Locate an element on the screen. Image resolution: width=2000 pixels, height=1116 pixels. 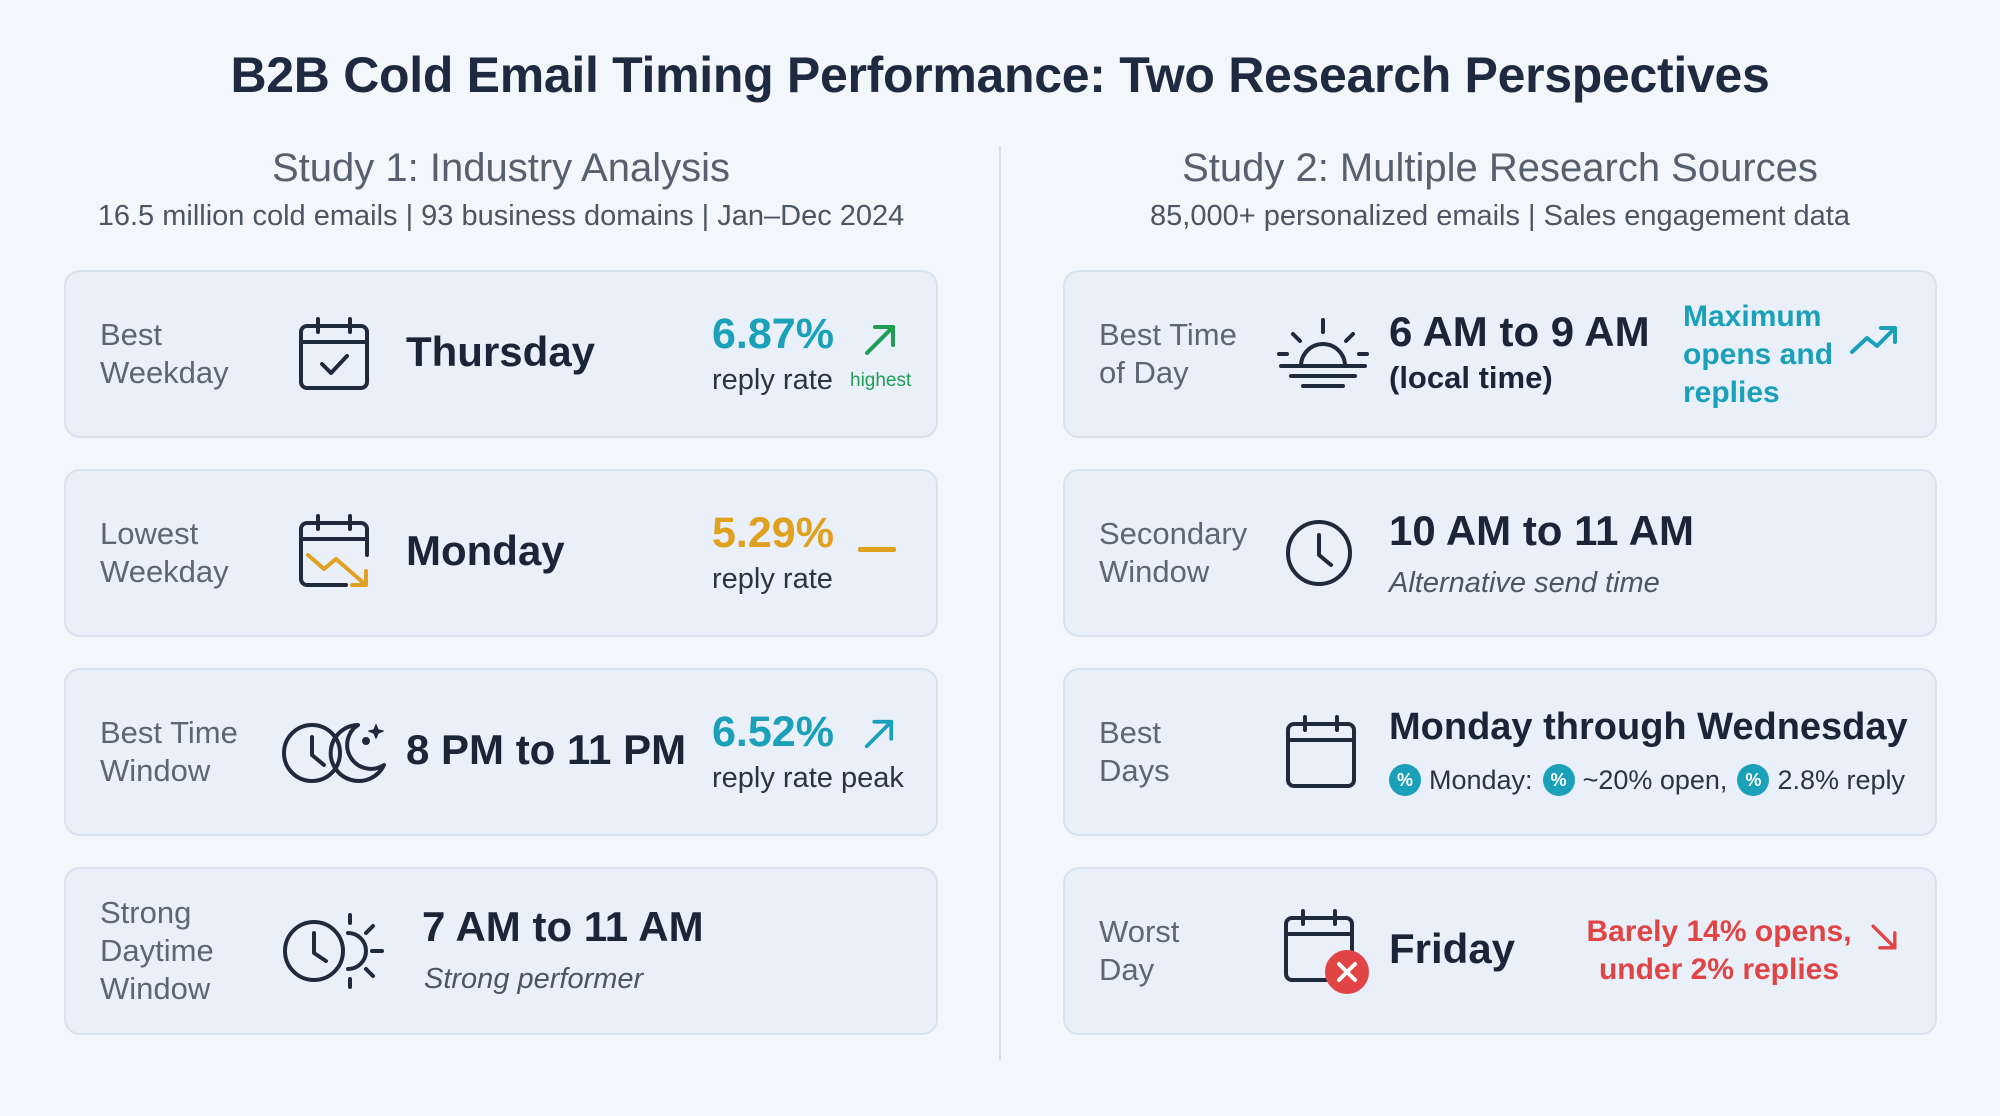
card-label: Strong Daytime Window is located at coordinates (157, 950).